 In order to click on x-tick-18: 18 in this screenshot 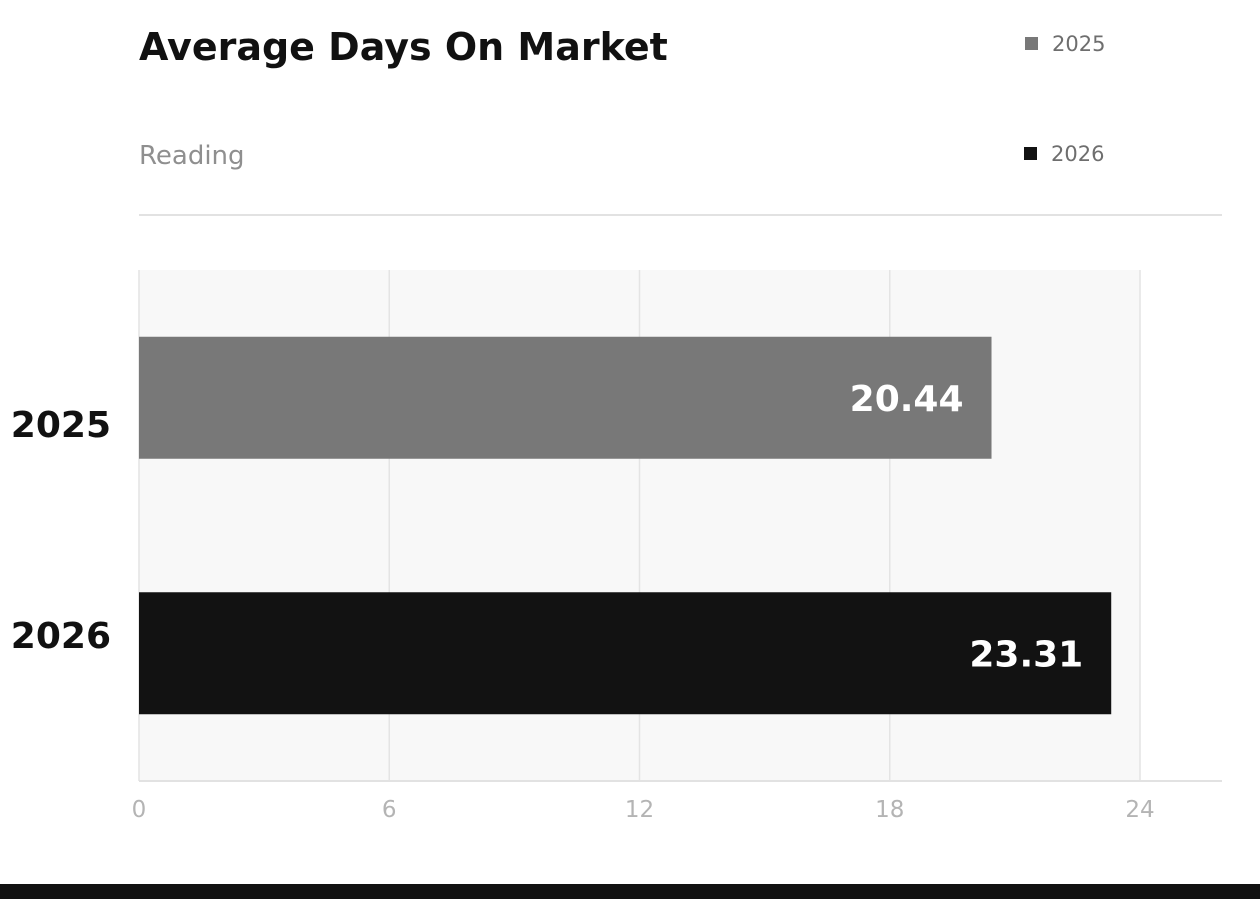, I will do `click(889, 810)`.